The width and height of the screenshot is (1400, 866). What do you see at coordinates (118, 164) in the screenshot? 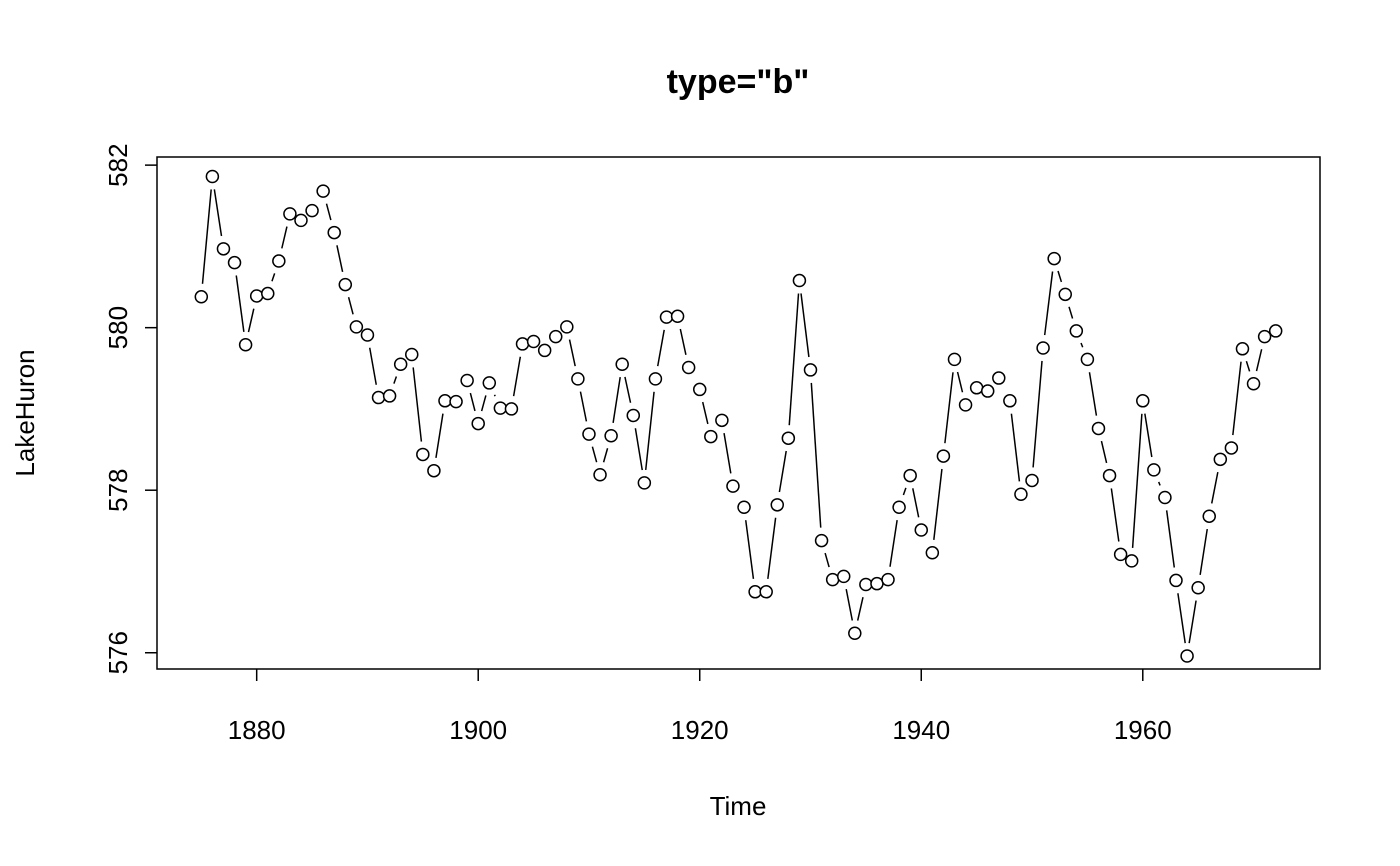
I see `y-tick-label: 582` at bounding box center [118, 164].